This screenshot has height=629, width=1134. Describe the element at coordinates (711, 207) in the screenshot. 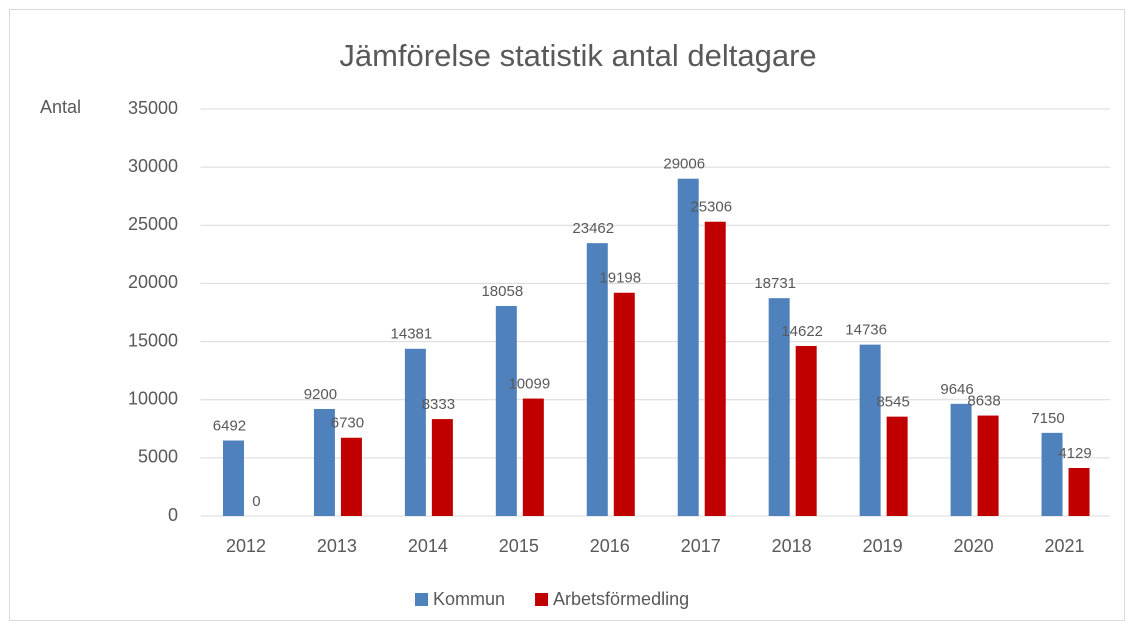

I see `value-label: 25306` at that location.